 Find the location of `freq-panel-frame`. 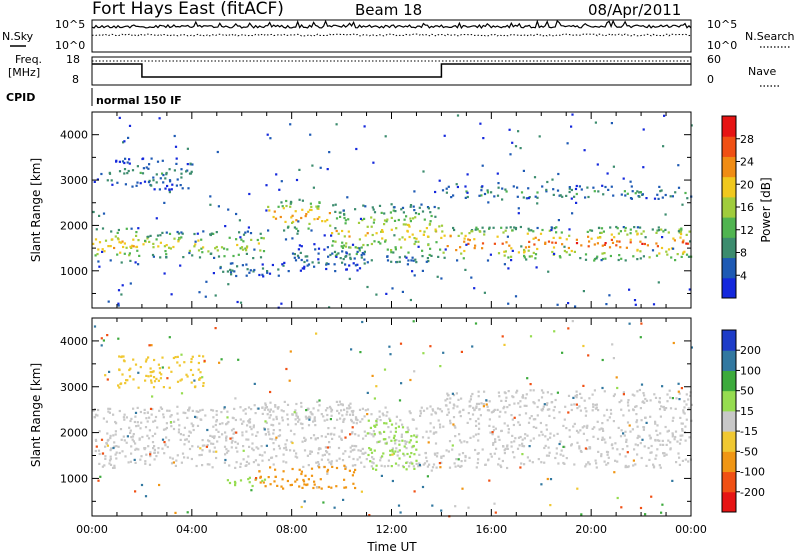

freq-panel-frame is located at coordinates (391, 71).